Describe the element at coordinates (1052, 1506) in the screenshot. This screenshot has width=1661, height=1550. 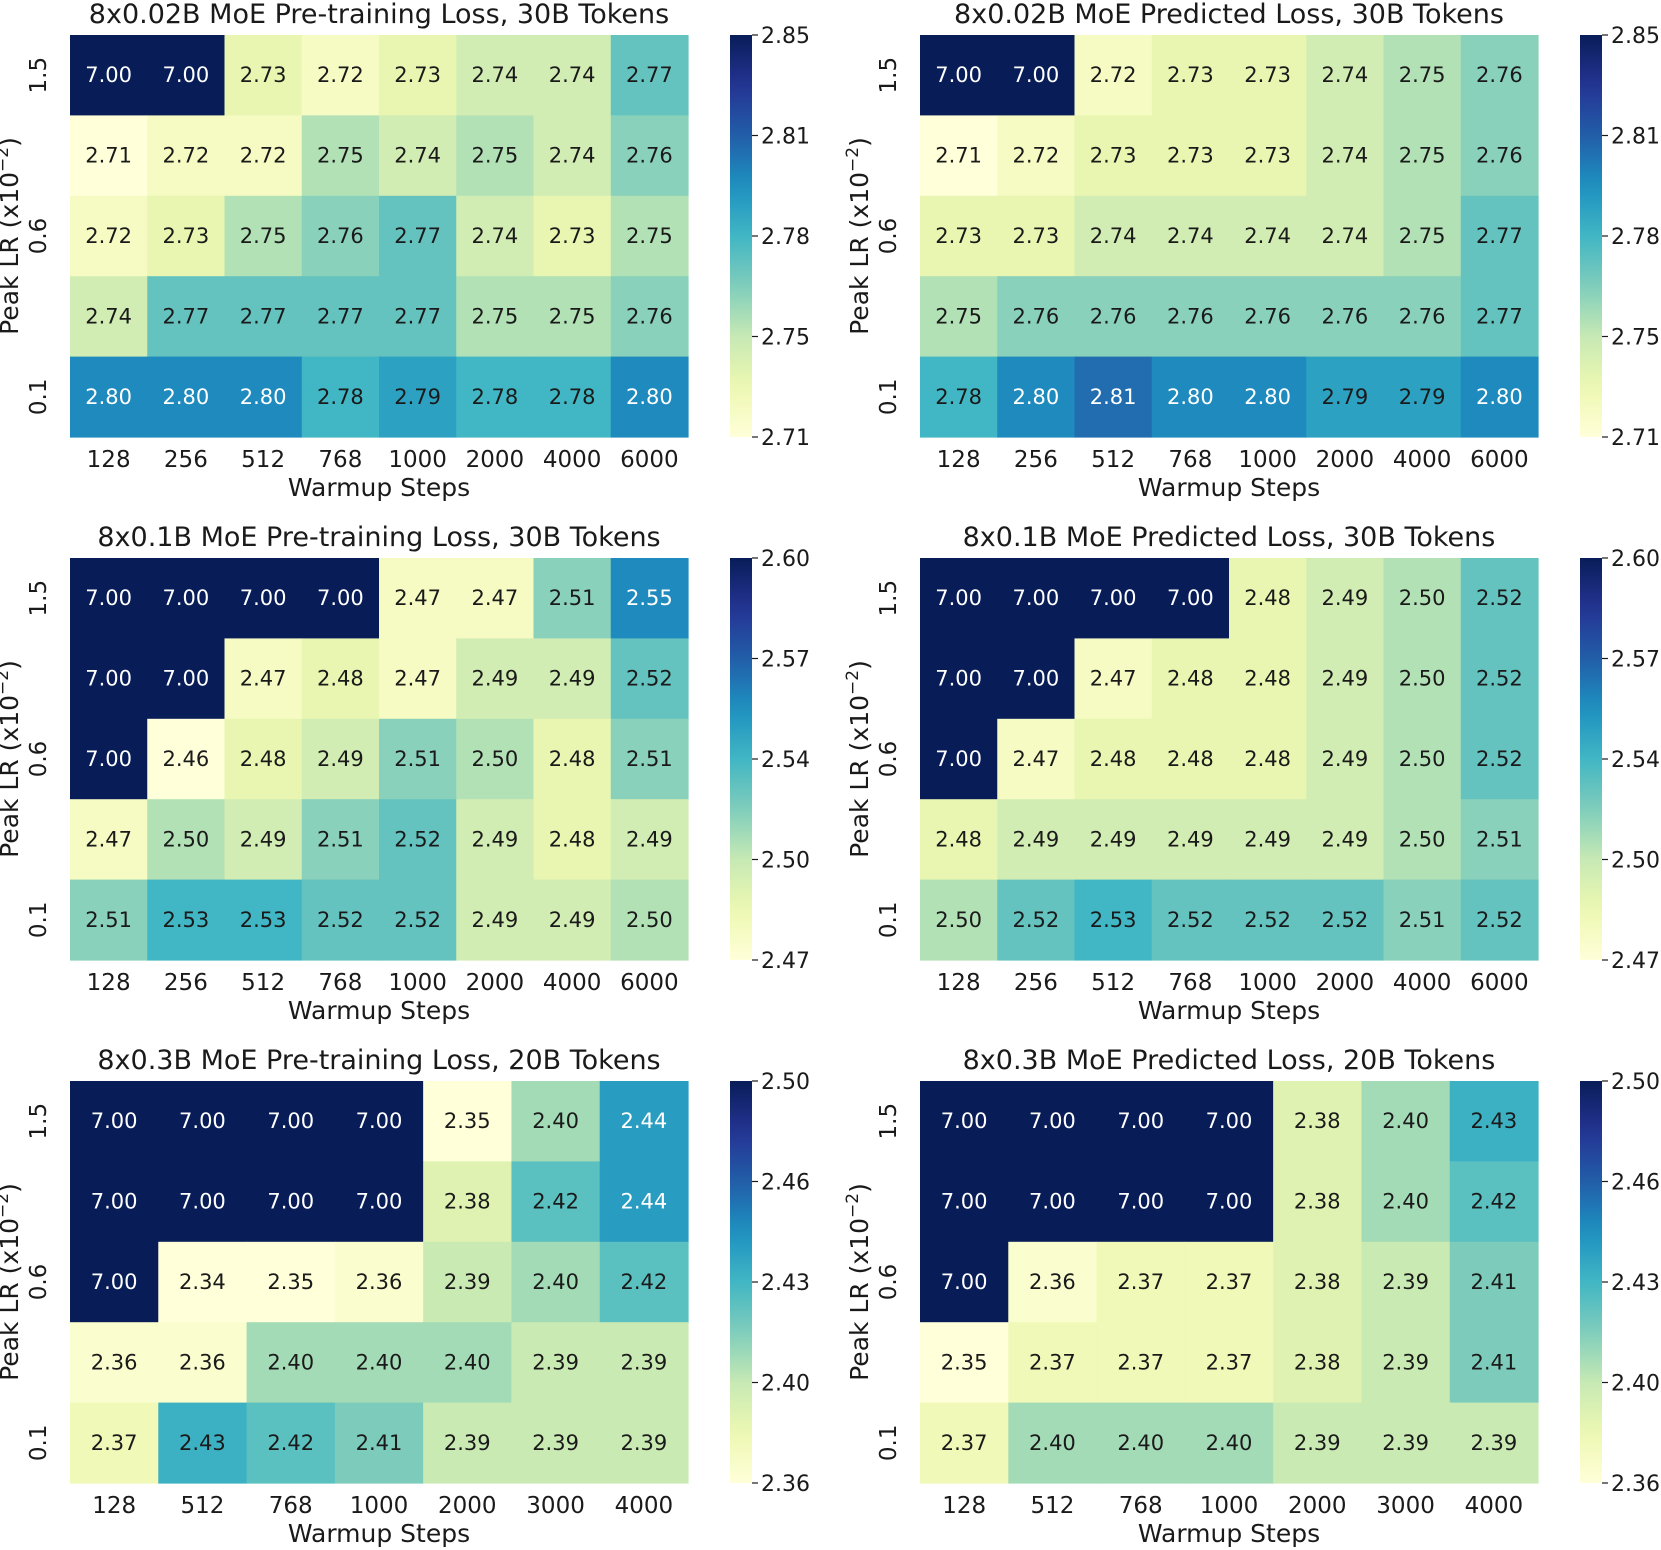
I see `x-tick-label: 512` at that location.